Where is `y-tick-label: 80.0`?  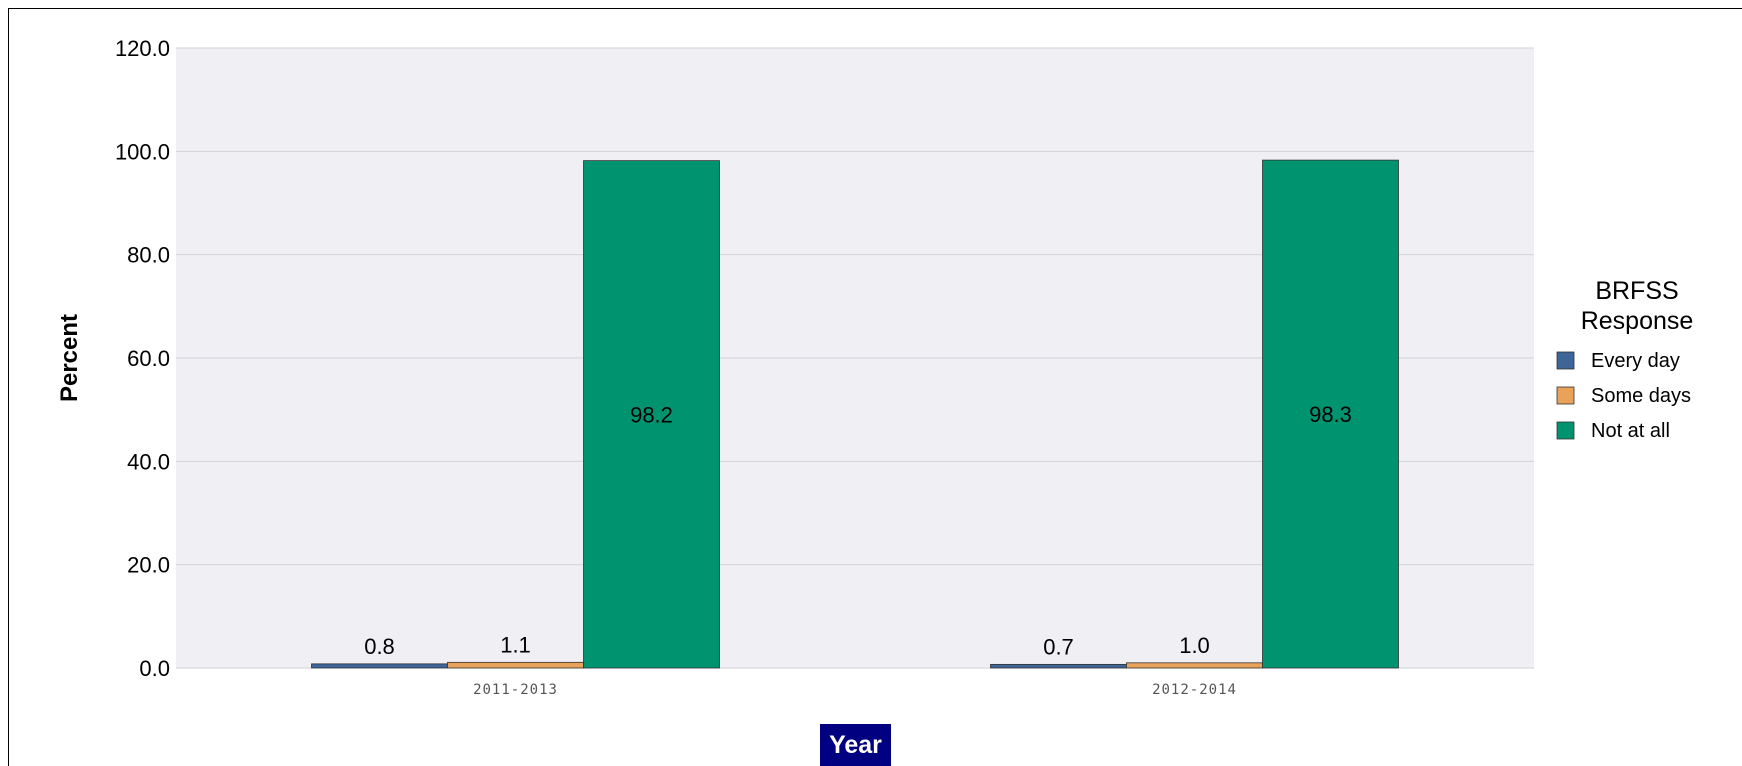 y-tick-label: 80.0 is located at coordinates (148, 255).